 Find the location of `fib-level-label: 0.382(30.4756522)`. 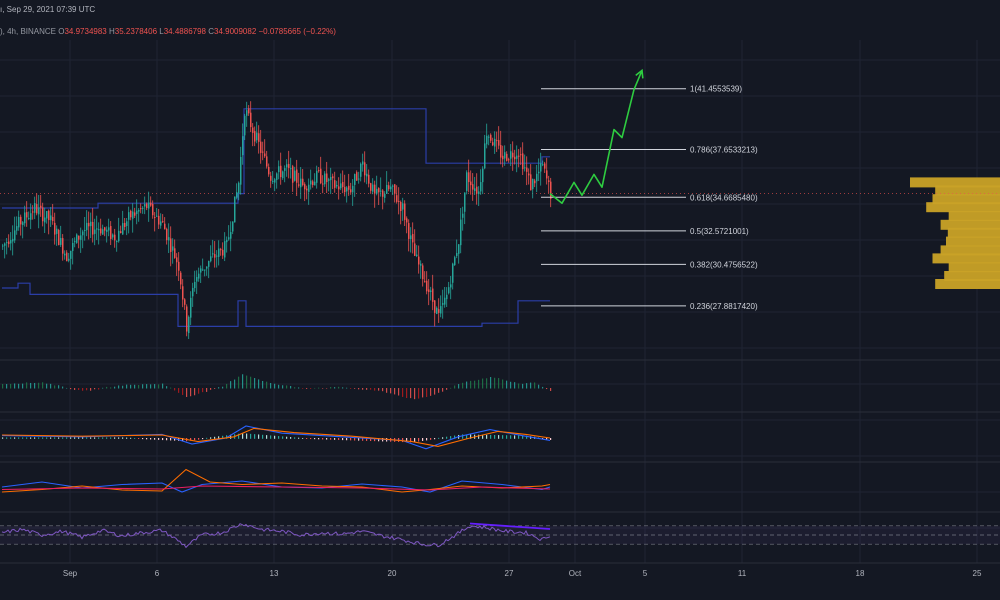

fib-level-label: 0.382(30.4756522) is located at coordinates (724, 264).